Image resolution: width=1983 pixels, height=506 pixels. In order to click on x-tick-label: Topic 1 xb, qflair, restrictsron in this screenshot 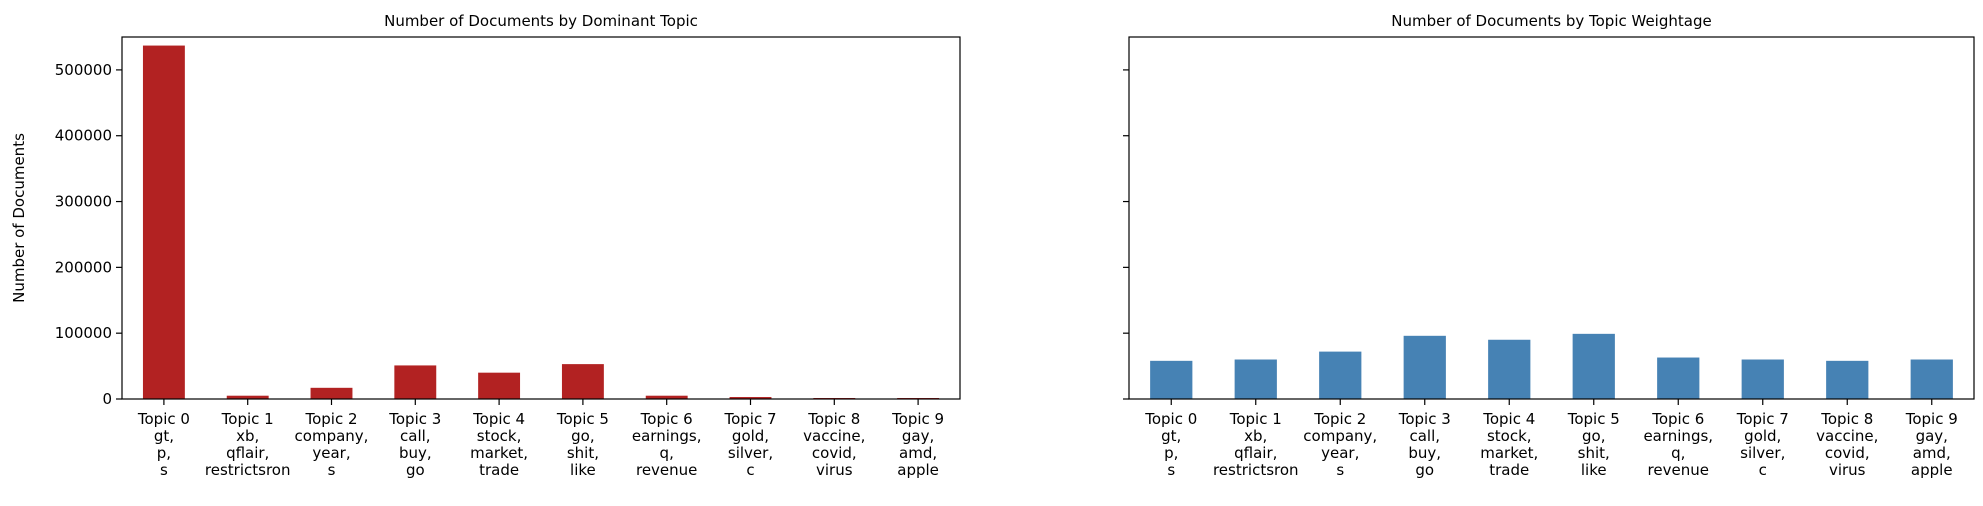, I will do `click(1256, 444)`.